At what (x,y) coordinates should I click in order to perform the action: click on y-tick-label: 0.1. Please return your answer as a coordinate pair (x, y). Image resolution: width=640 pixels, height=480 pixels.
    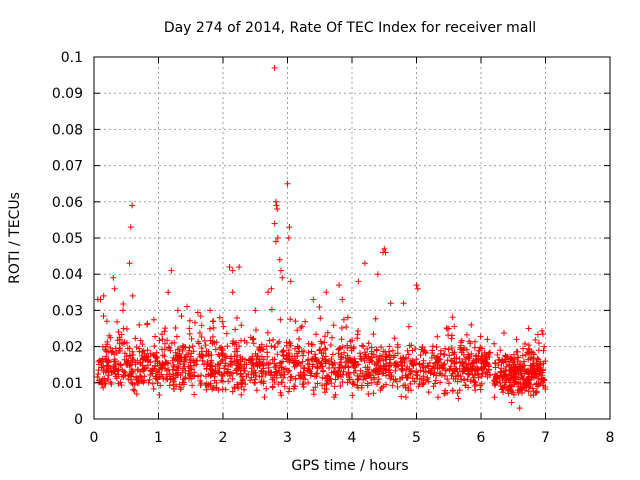
    Looking at the image, I should click on (72, 58).